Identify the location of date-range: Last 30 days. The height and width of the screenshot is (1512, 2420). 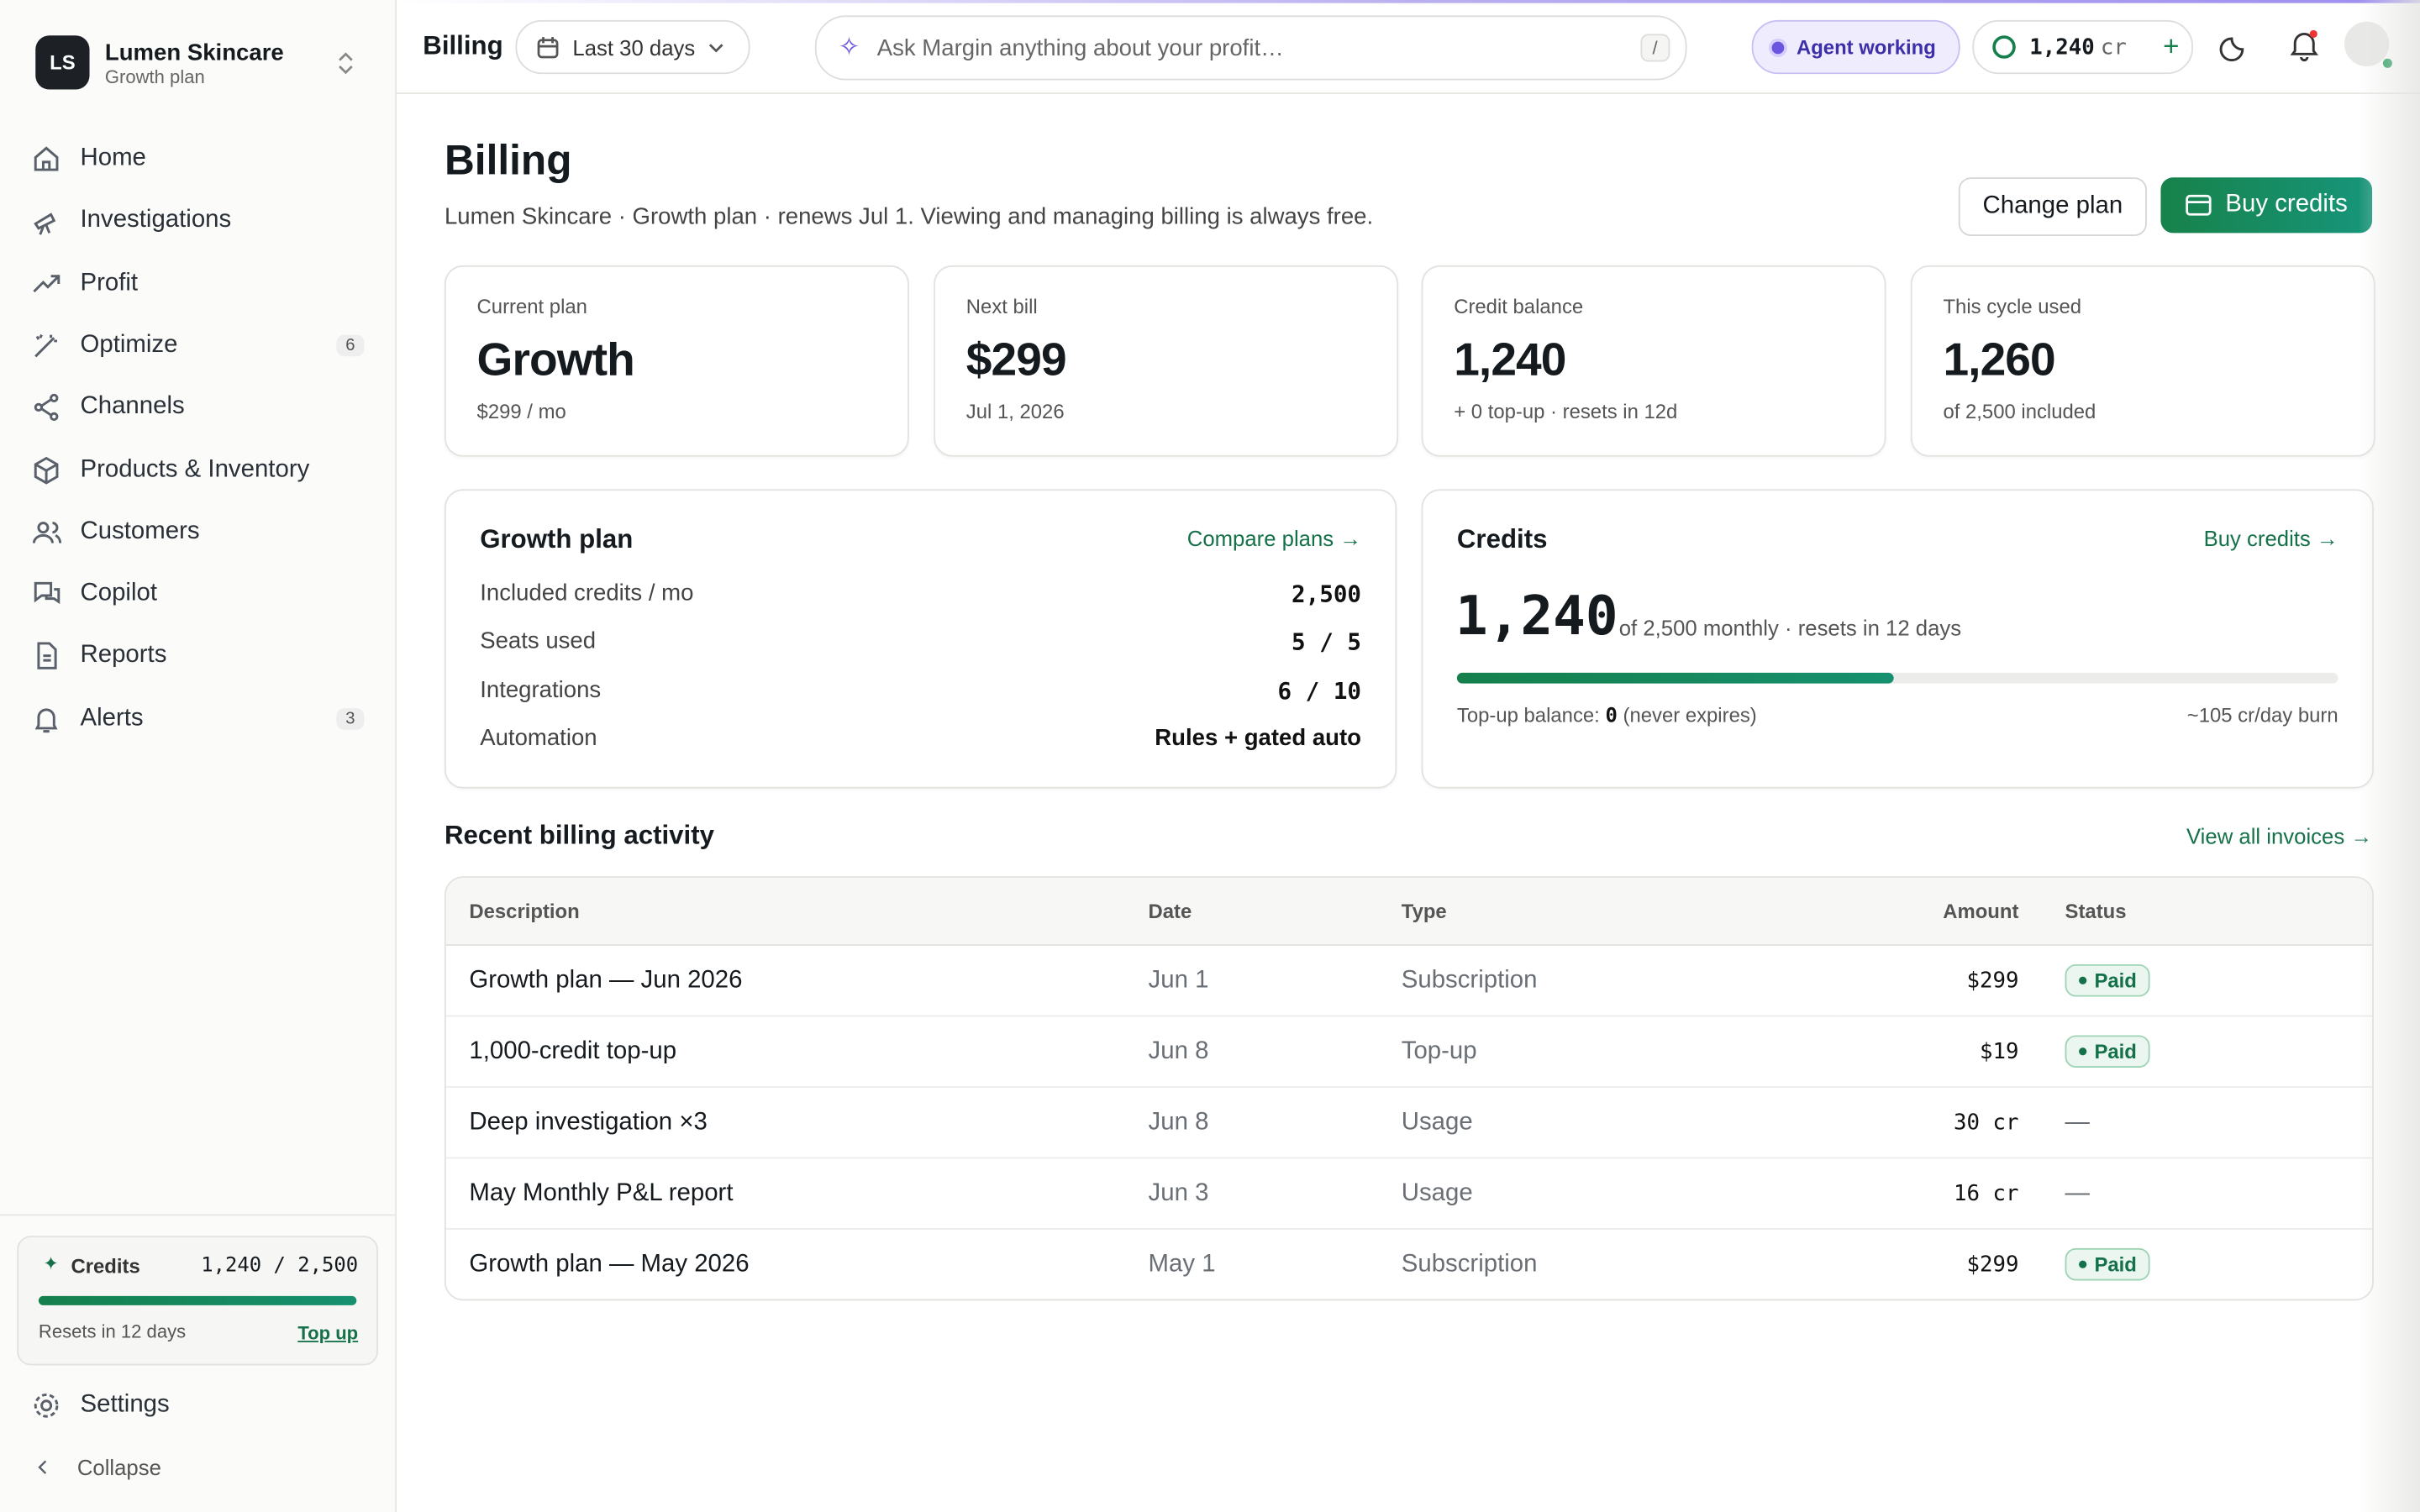
(632, 47).